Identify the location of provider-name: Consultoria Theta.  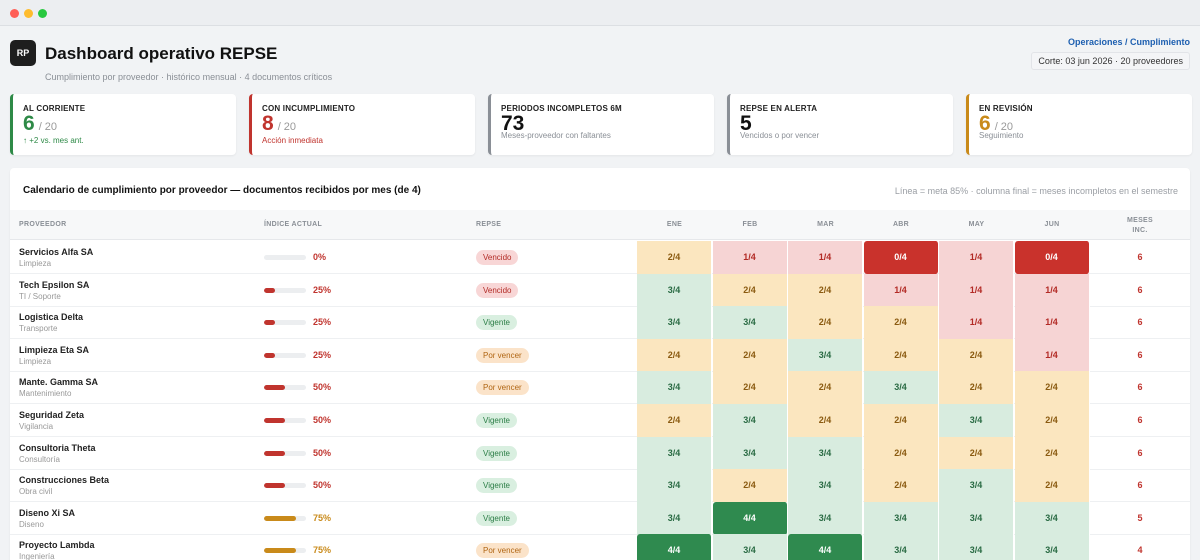
(57, 447).